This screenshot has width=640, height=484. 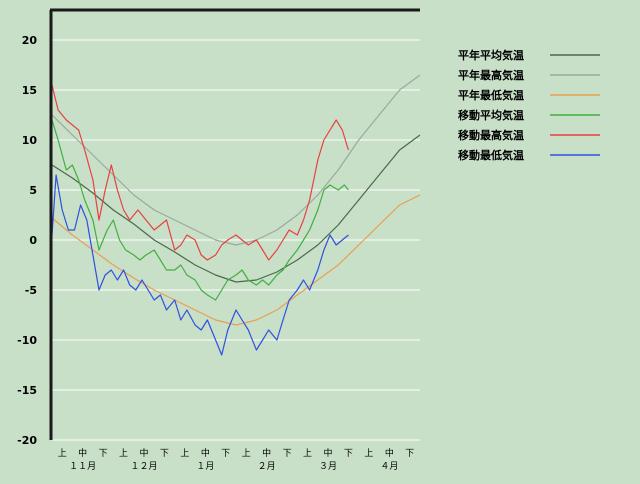 What do you see at coordinates (491, 75) in the screenshot?
I see `legend-label: 平年最高気温` at bounding box center [491, 75].